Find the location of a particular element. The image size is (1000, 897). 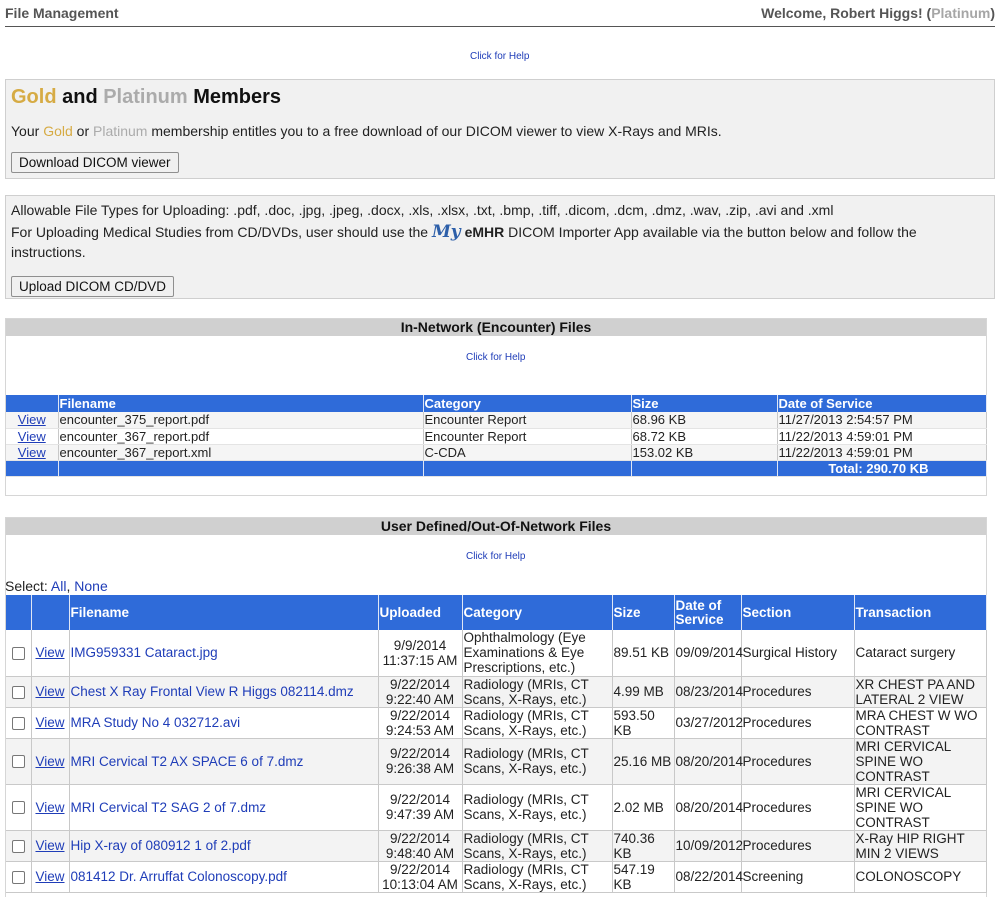

uploaded-time: 9:47:39 AM is located at coordinates (420, 814).